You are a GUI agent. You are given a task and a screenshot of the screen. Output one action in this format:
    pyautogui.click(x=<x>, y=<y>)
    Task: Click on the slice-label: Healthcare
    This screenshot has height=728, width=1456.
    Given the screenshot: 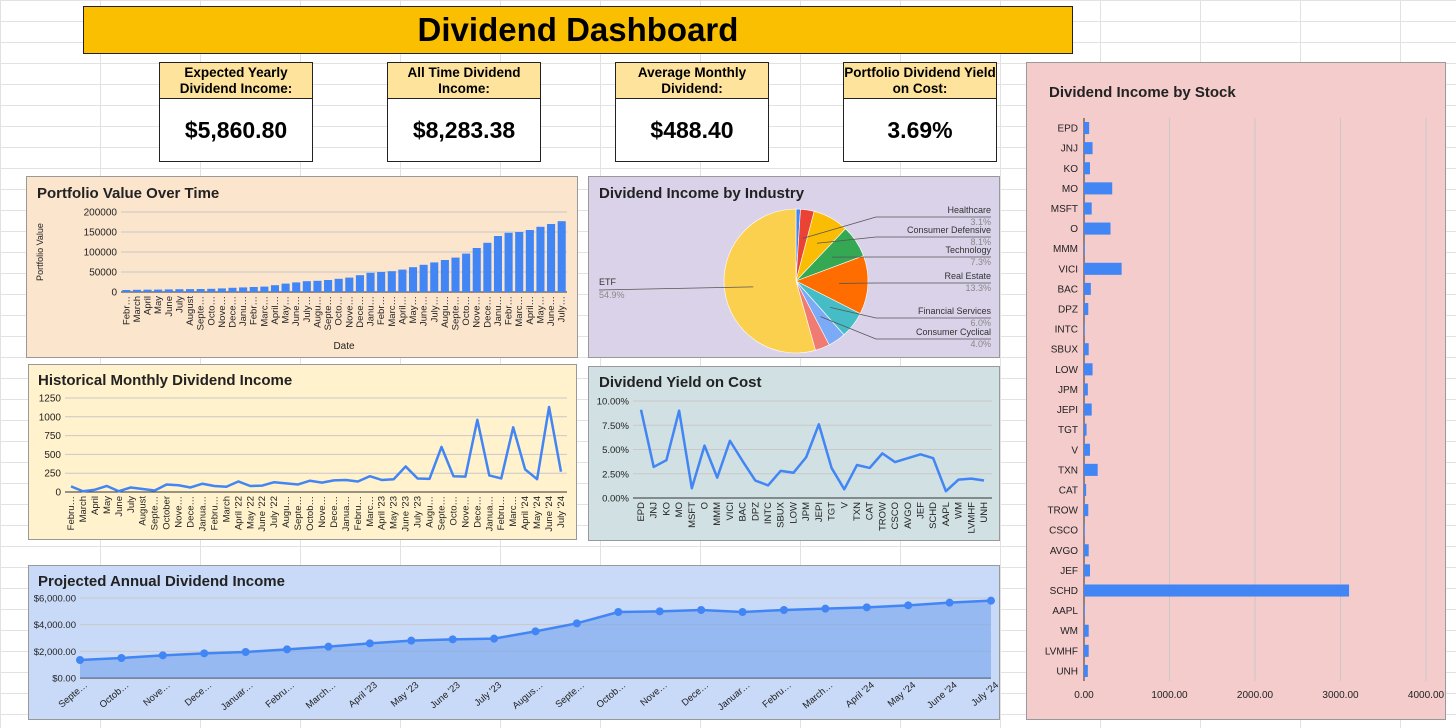 What is the action you would take?
    pyautogui.click(x=969, y=210)
    